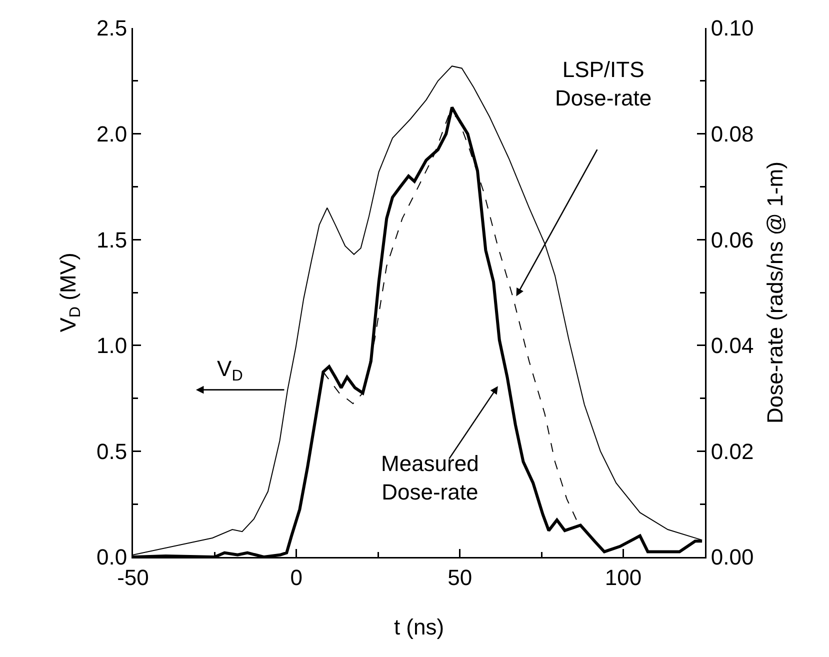 This screenshot has height=657, width=829. I want to click on x-axis-title: t (ns), so click(419, 627).